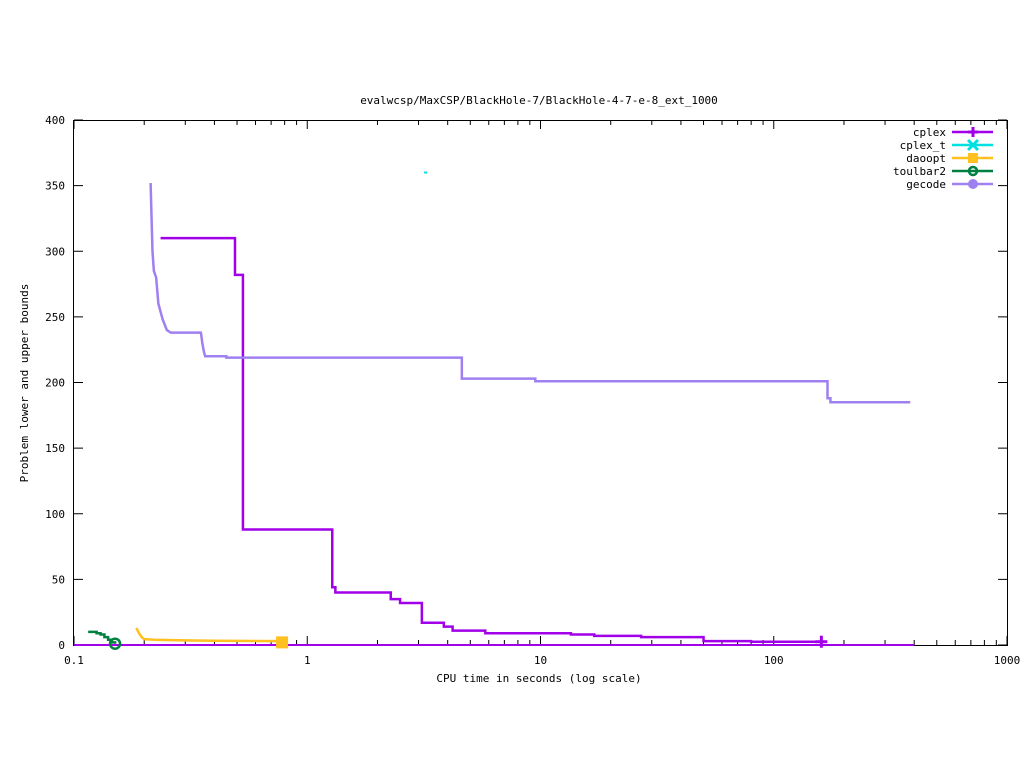 This screenshot has width=1024, height=768. What do you see at coordinates (55, 514) in the screenshot?
I see `y-tick-label: 100` at bounding box center [55, 514].